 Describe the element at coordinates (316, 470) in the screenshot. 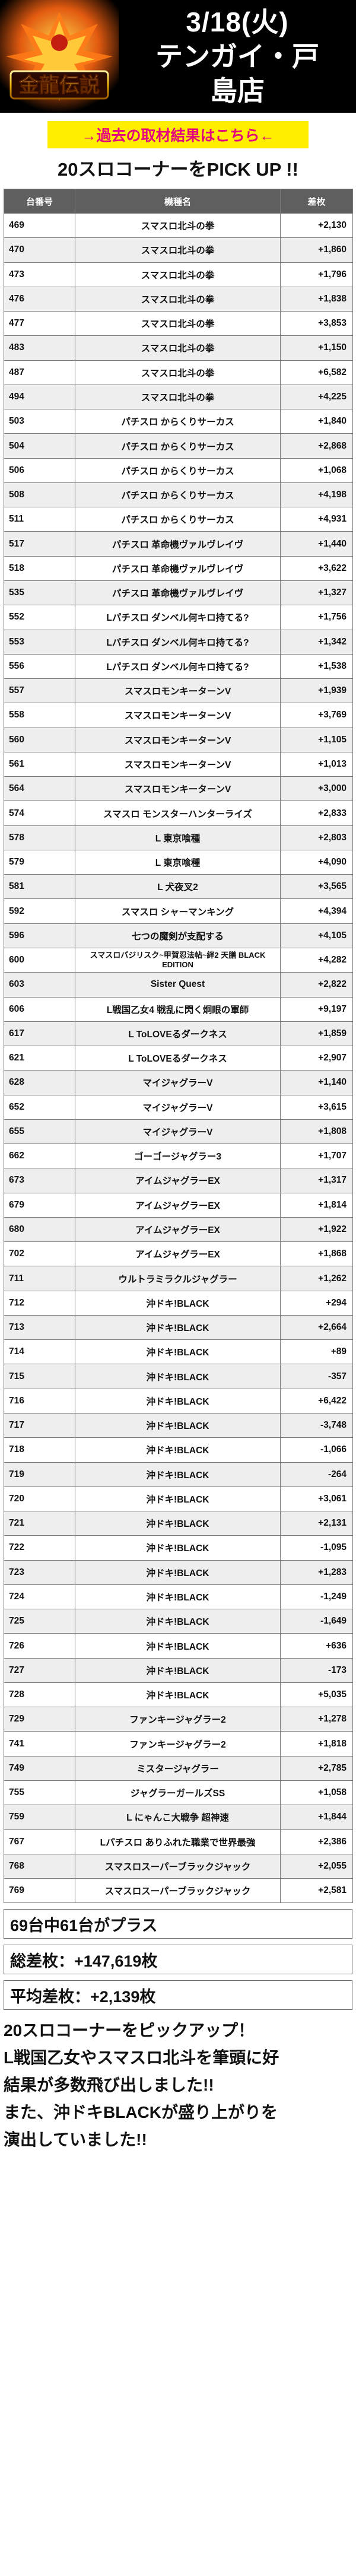

I see `coin-difference: +1,068` at that location.